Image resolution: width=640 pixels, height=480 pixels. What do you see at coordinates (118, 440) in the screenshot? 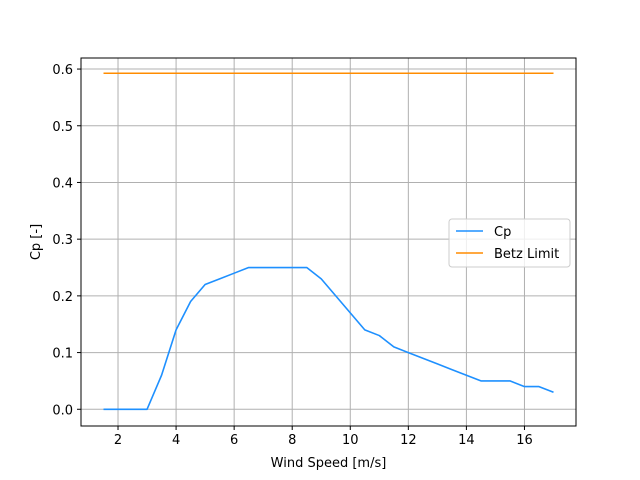
I see `x-tick-label: 2` at bounding box center [118, 440].